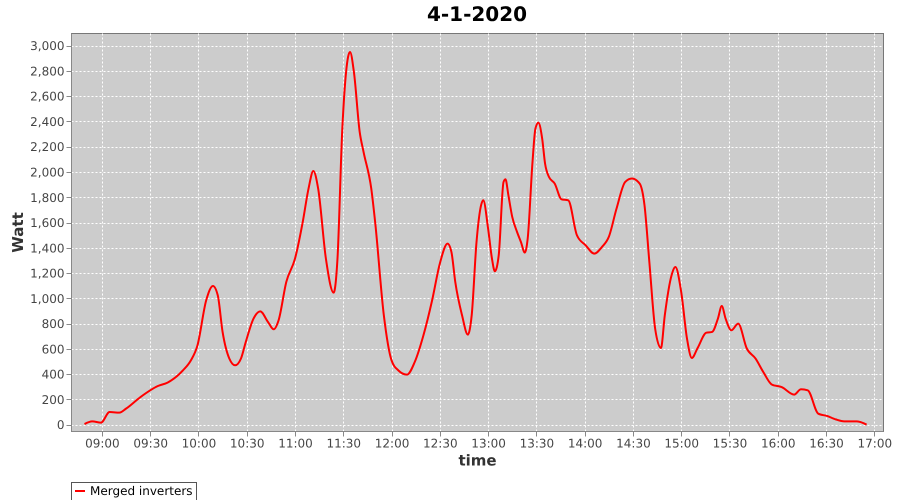  Describe the element at coordinates (47, 273) in the screenshot. I see `y-tick-label: 1,200` at that location.